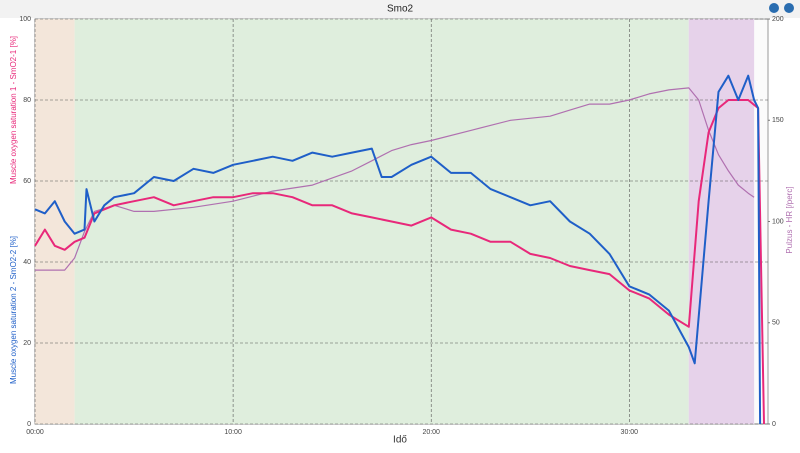  Describe the element at coordinates (13, 310) in the screenshot. I see `y-axis-title: Muscle oxygen saturation 2 - SmO2-2 [%]` at that location.